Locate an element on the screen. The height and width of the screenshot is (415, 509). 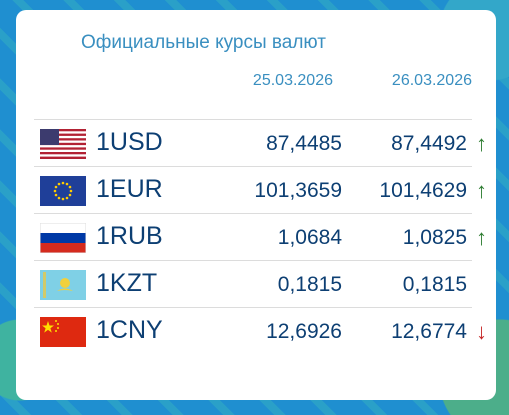
rate-previous: 0,1815 is located at coordinates (309, 284).